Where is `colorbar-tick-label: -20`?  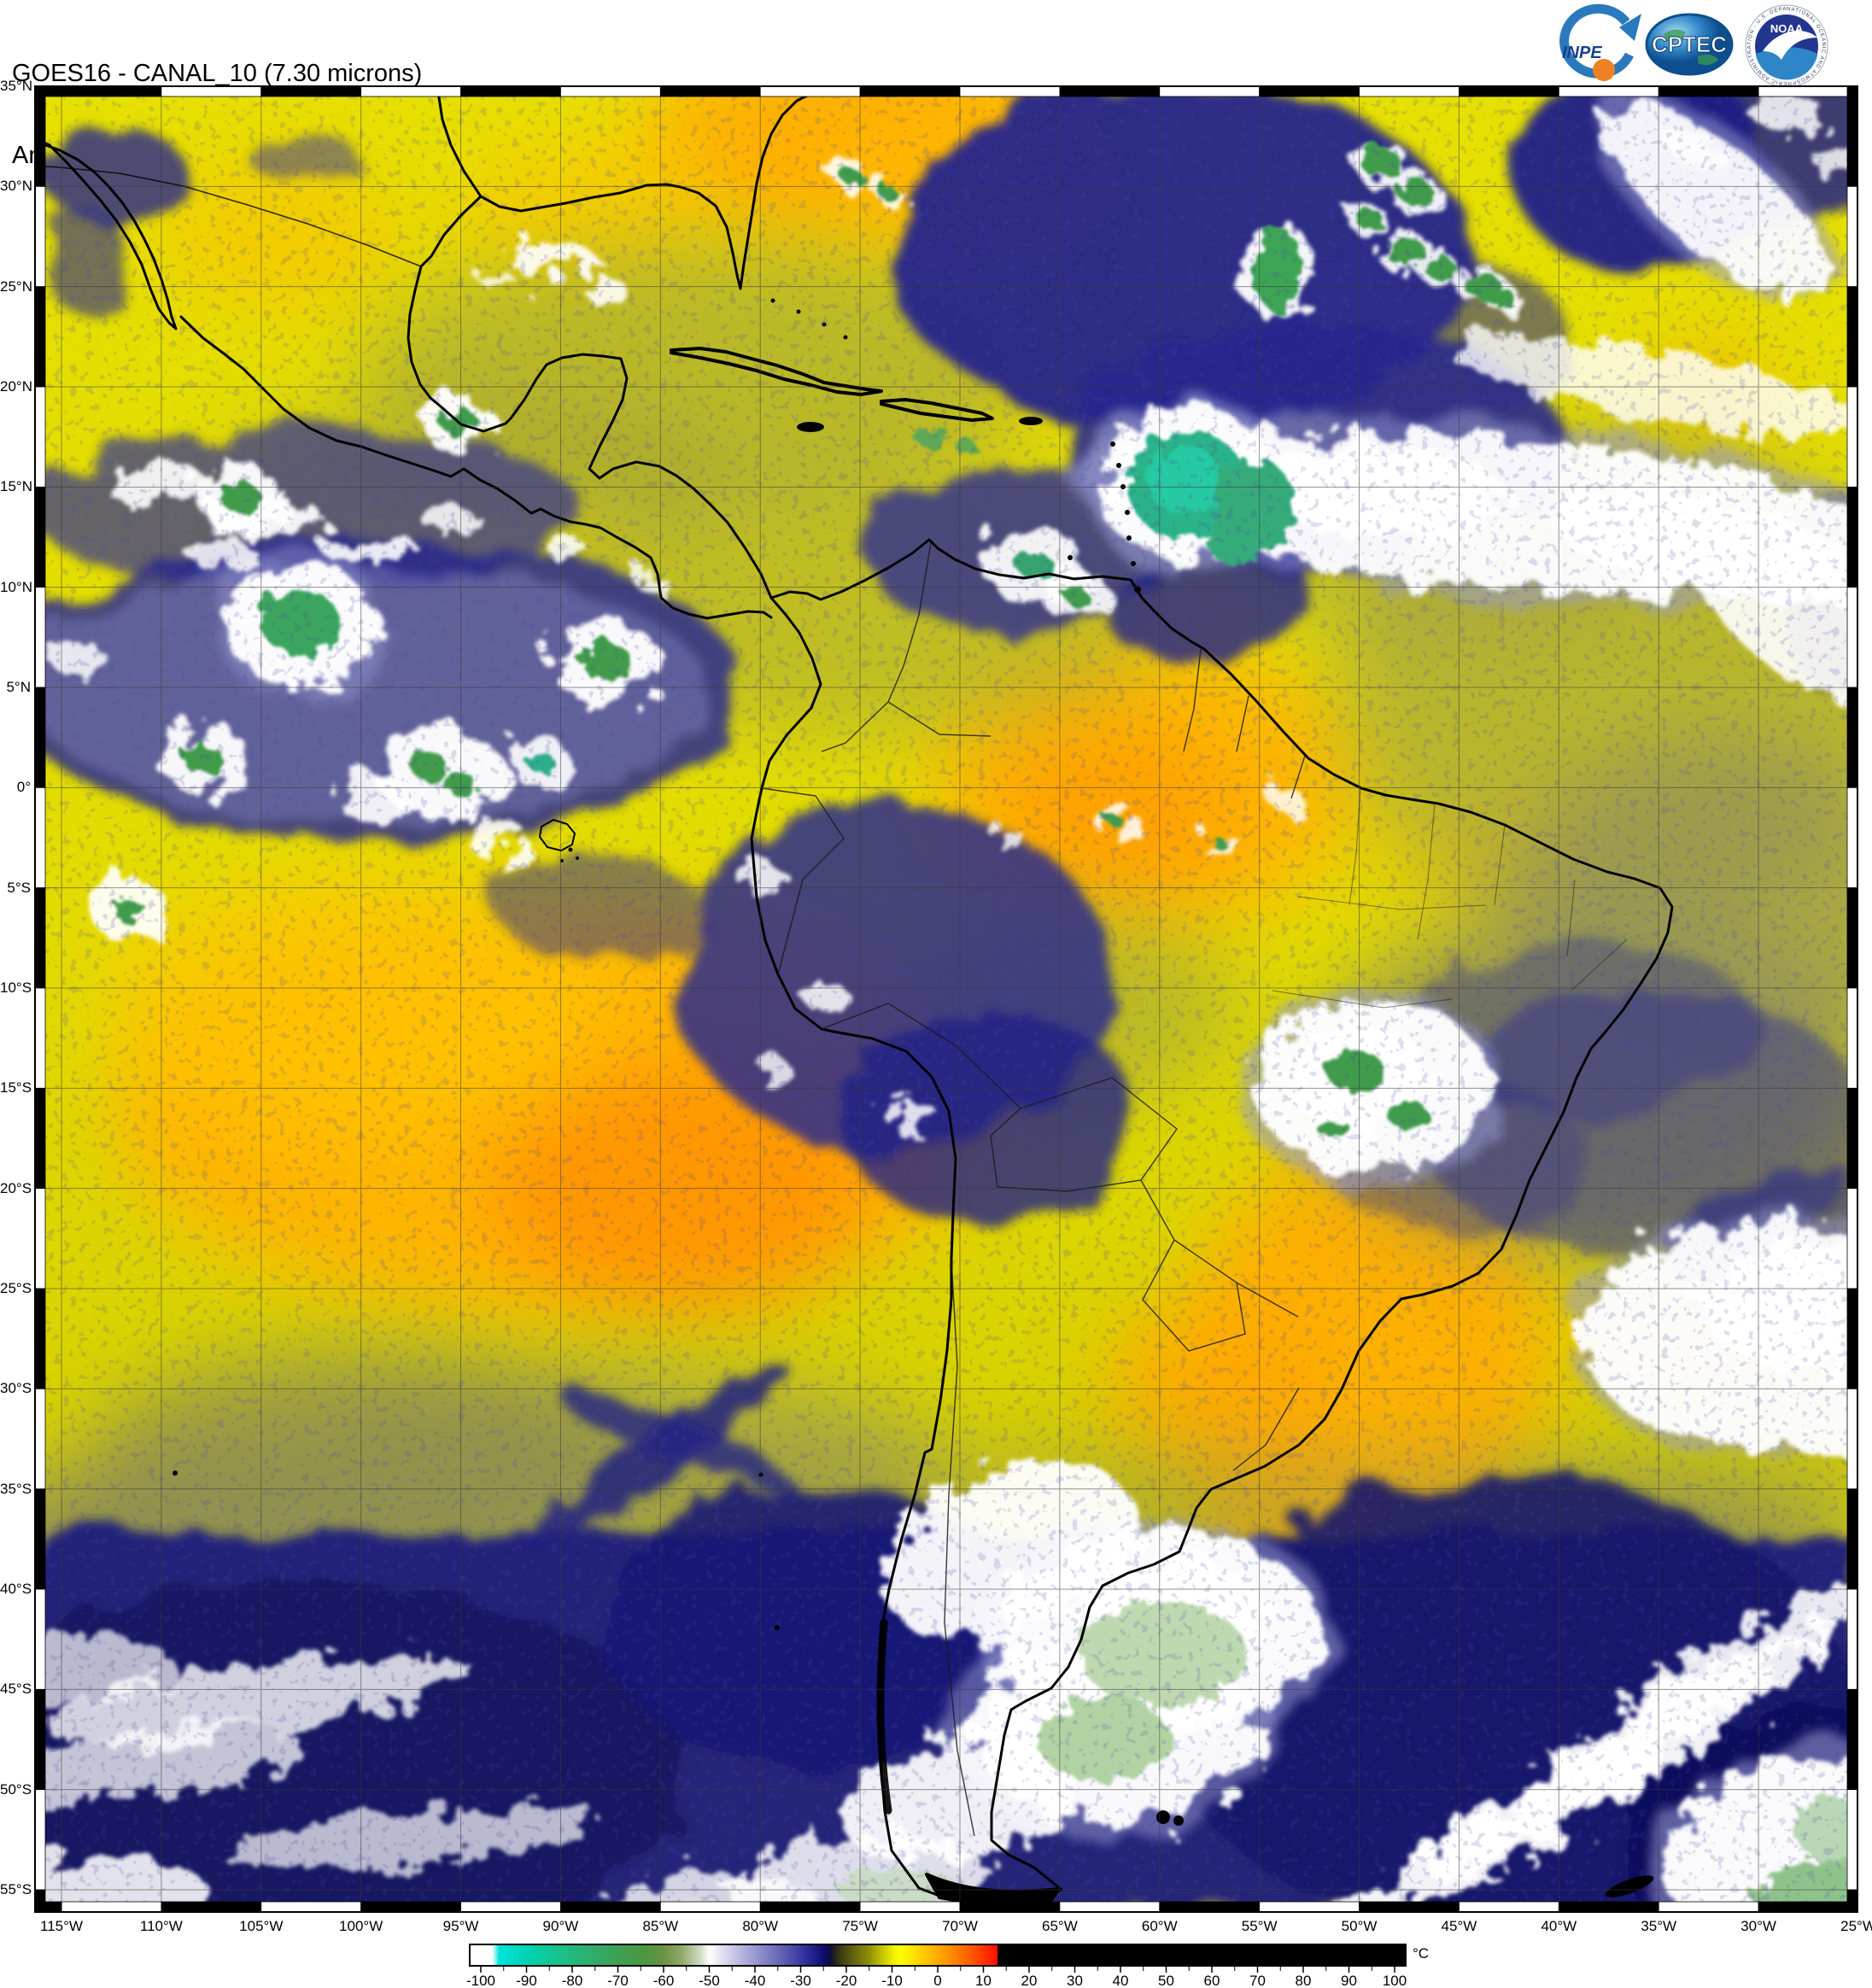
colorbar-tick-label: -20 is located at coordinates (846, 1980).